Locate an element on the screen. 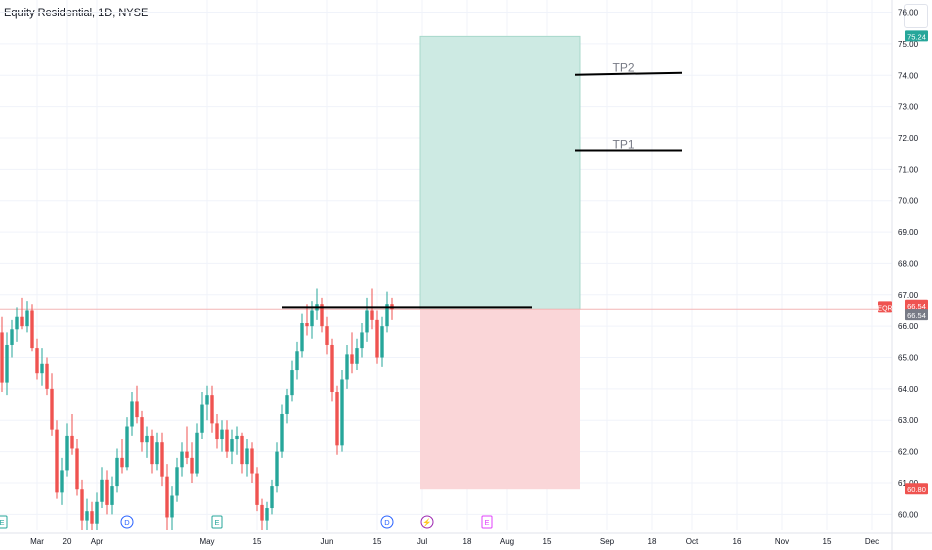 The width and height of the screenshot is (932, 550). x-tick-label: Mar is located at coordinates (37, 541).